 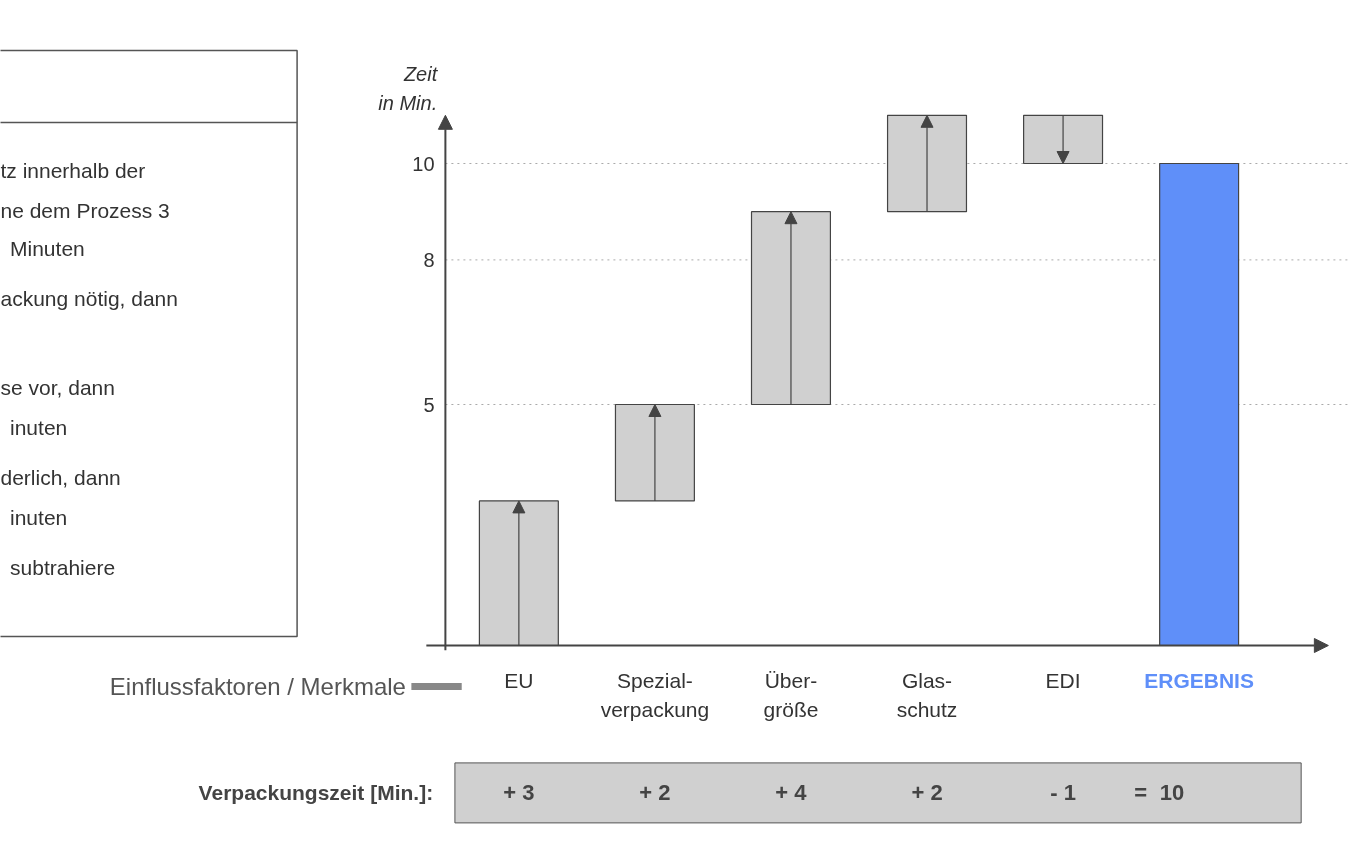 I want to click on data-label: 10, so click(x=1172, y=793).